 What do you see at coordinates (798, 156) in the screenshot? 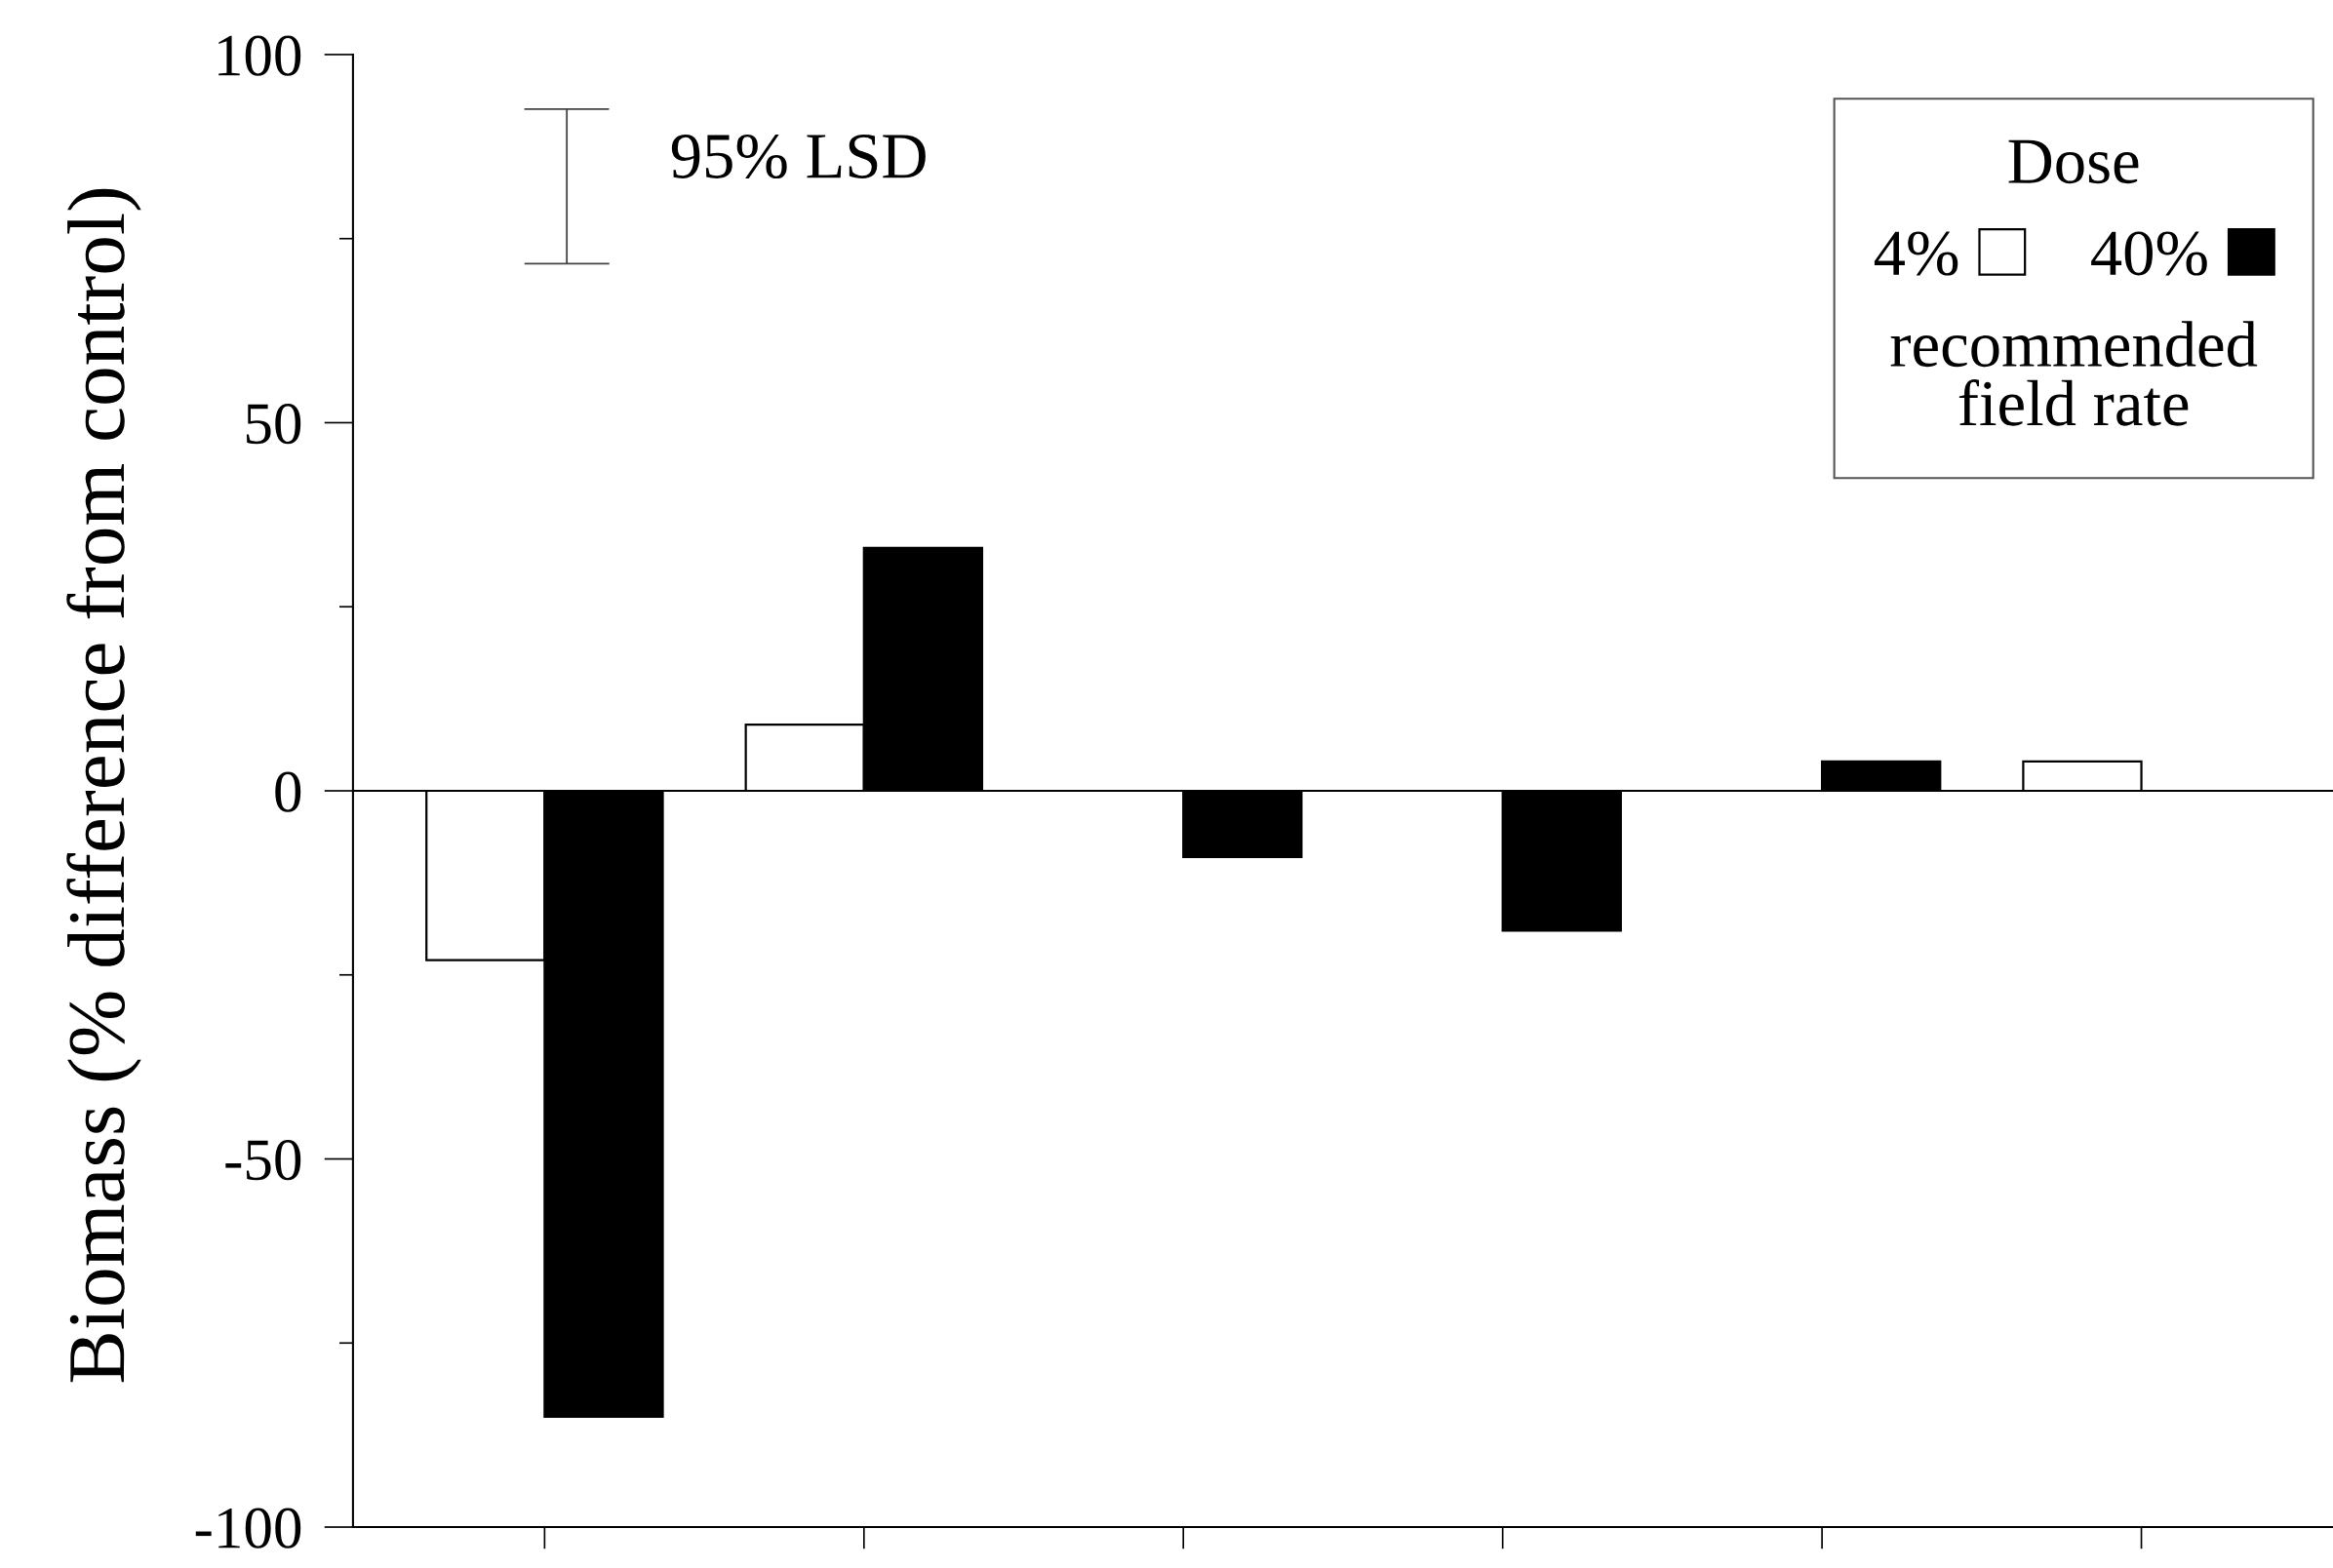
I see `annotation: 95% LSD` at bounding box center [798, 156].